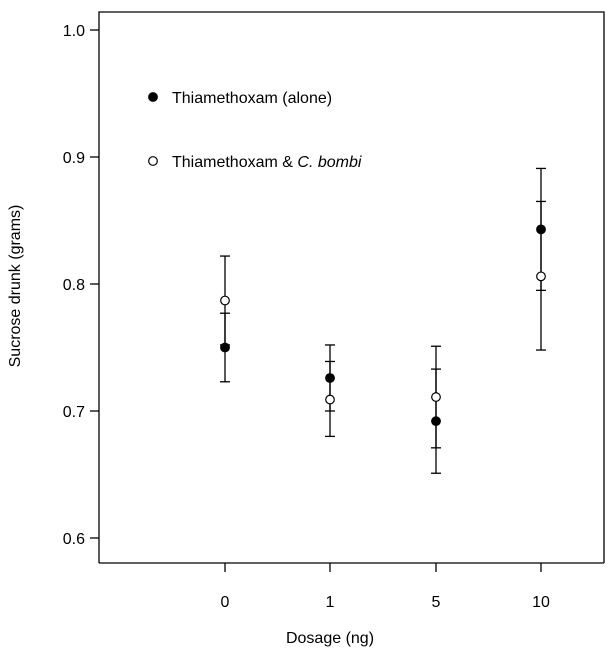 The width and height of the screenshot is (610, 662). What do you see at coordinates (329, 162) in the screenshot?
I see `legend-label-italic-species: C. bombi` at bounding box center [329, 162].